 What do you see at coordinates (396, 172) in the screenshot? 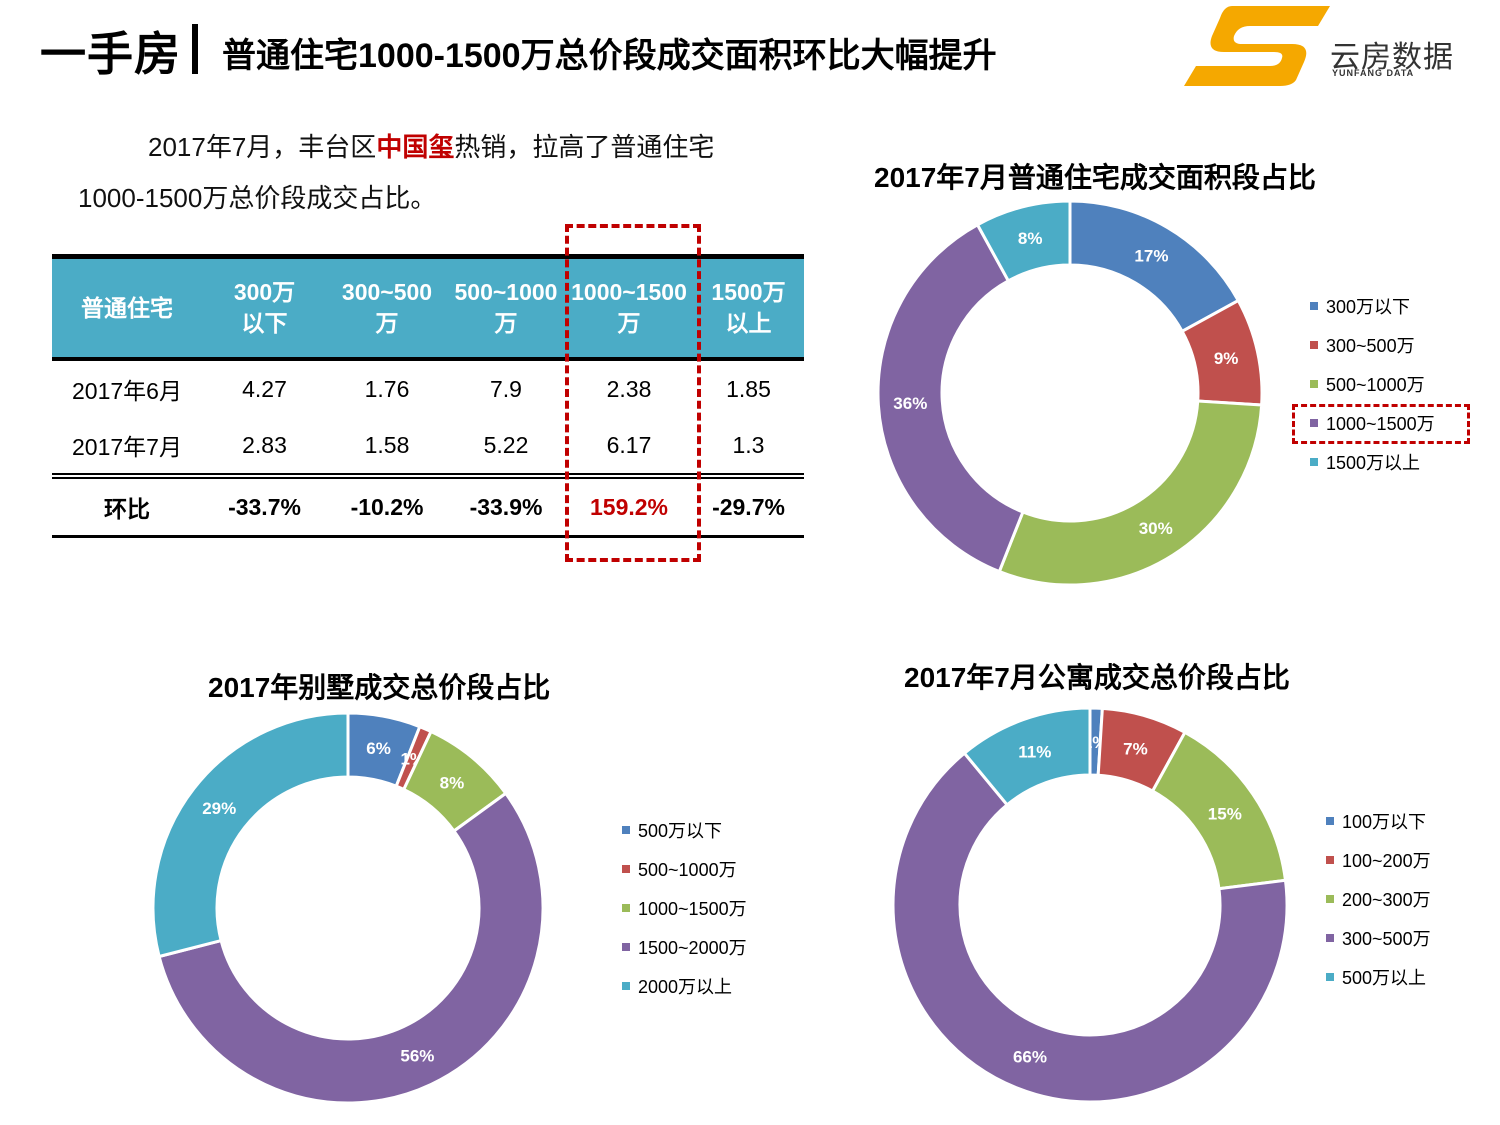
I see `para-post: 热销，拉高了普通住宅1000-1500万总价段成交占比。` at bounding box center [396, 172].